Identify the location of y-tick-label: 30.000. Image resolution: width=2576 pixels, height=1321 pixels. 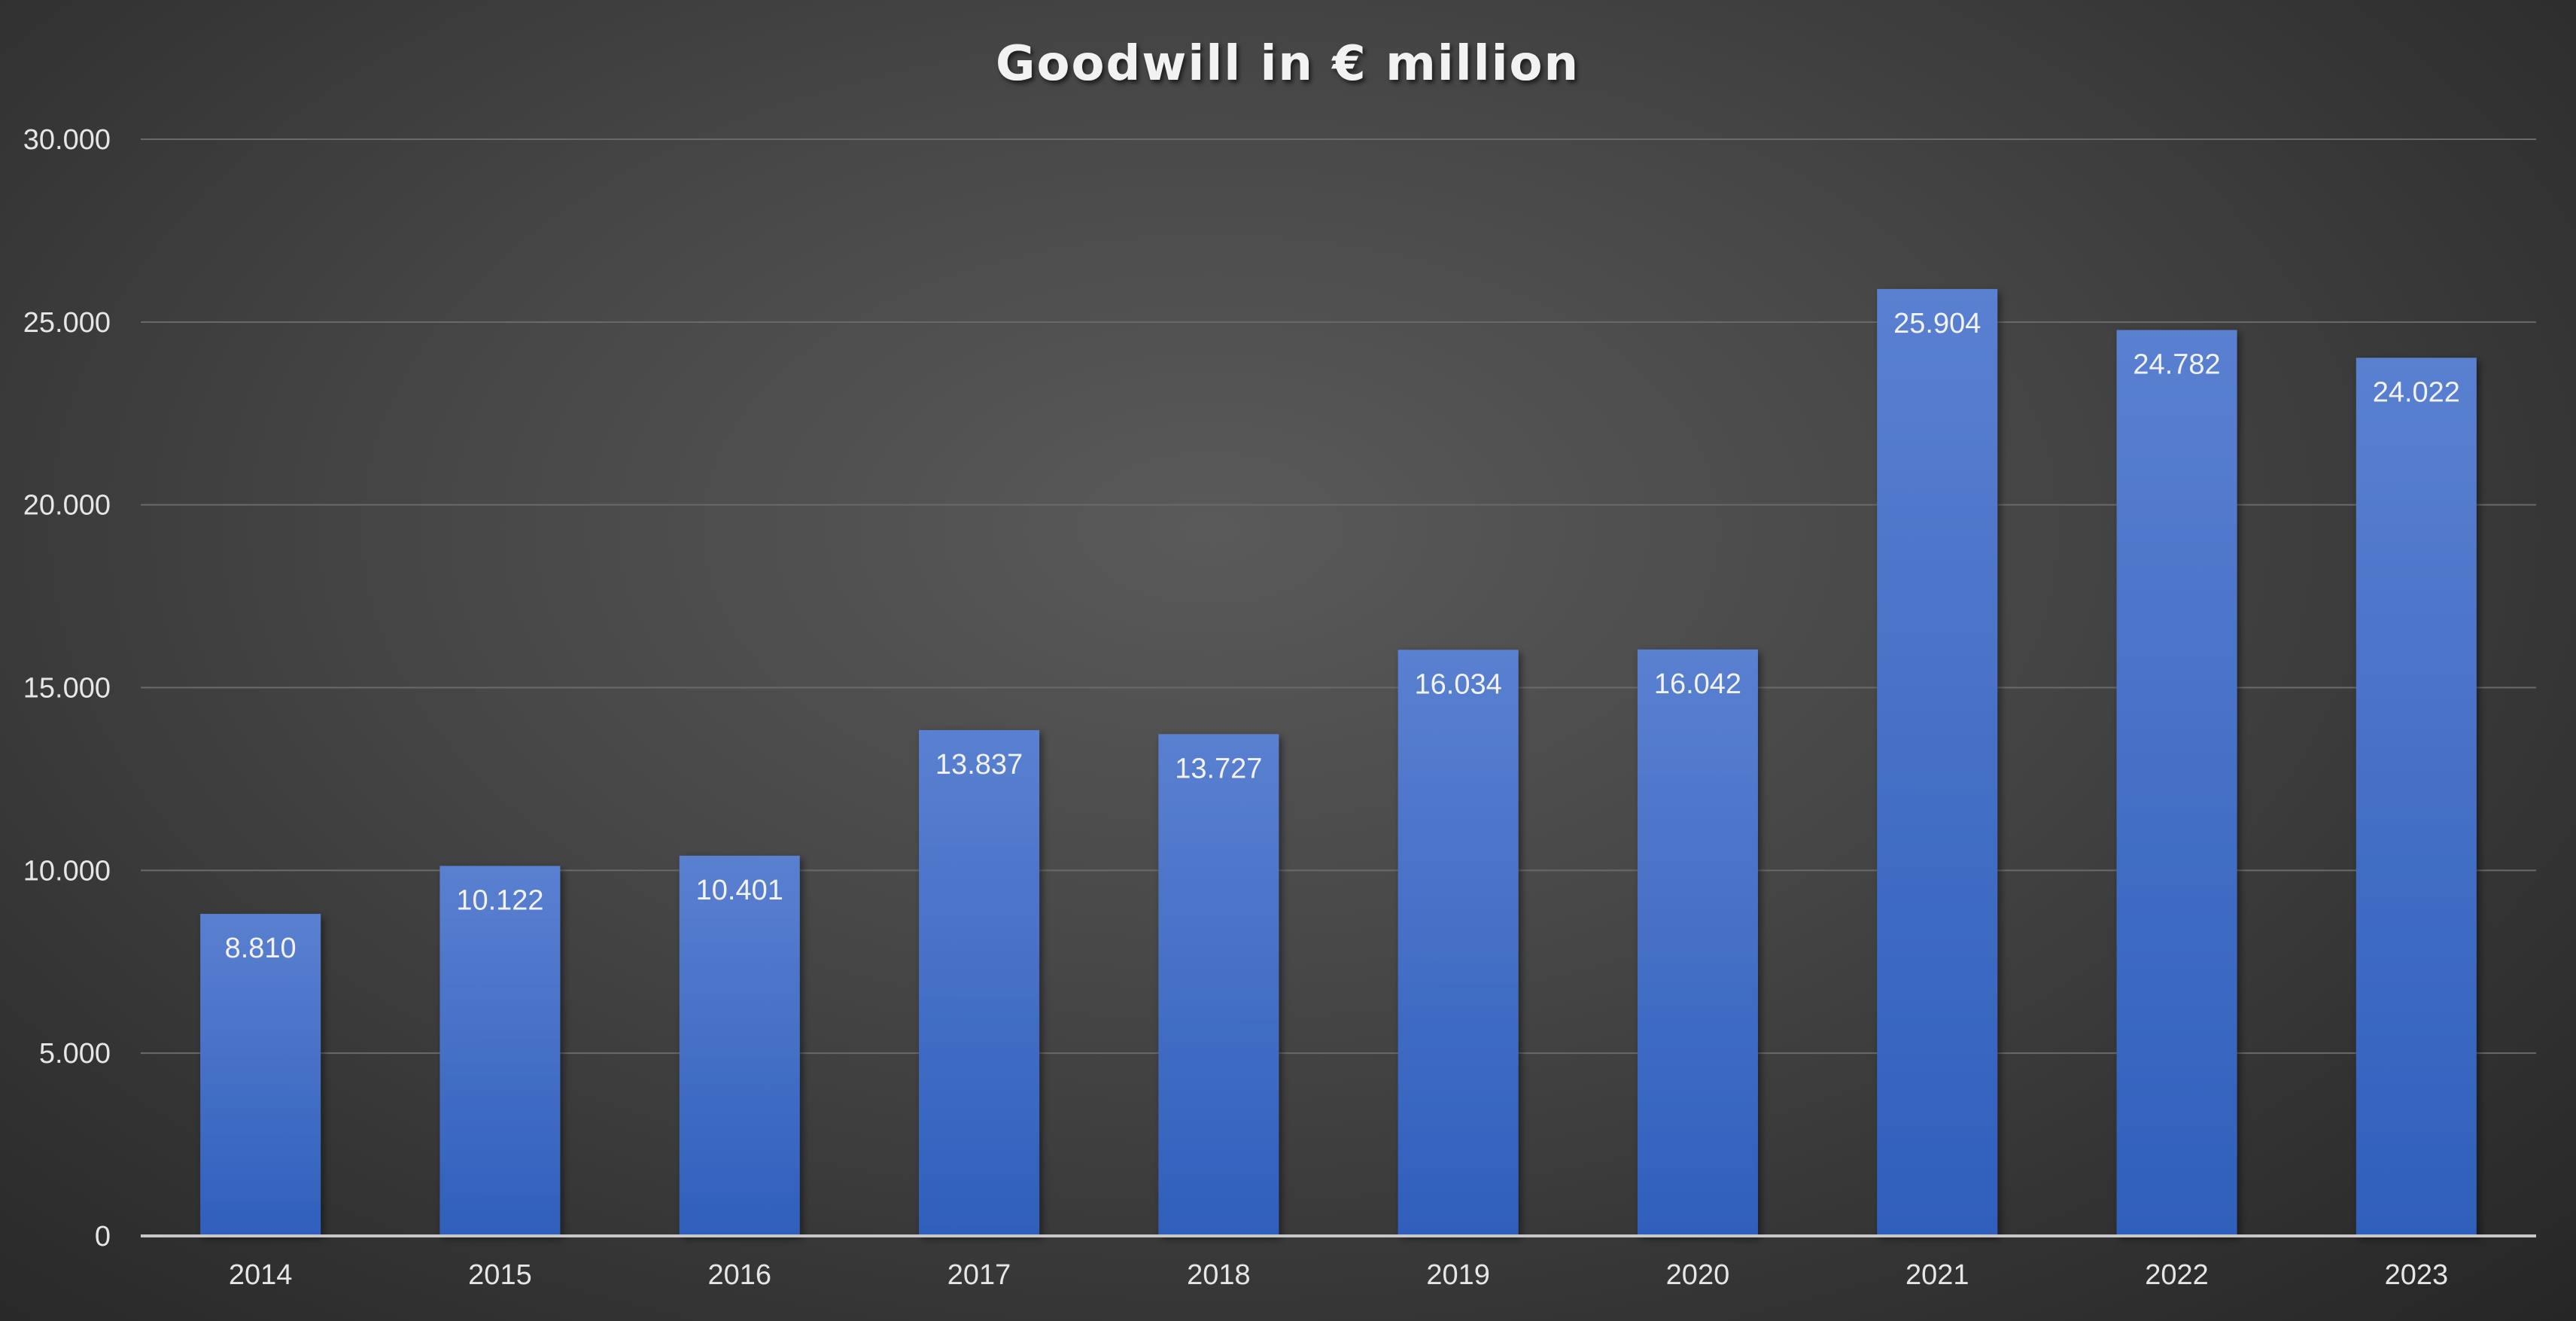
(67, 140).